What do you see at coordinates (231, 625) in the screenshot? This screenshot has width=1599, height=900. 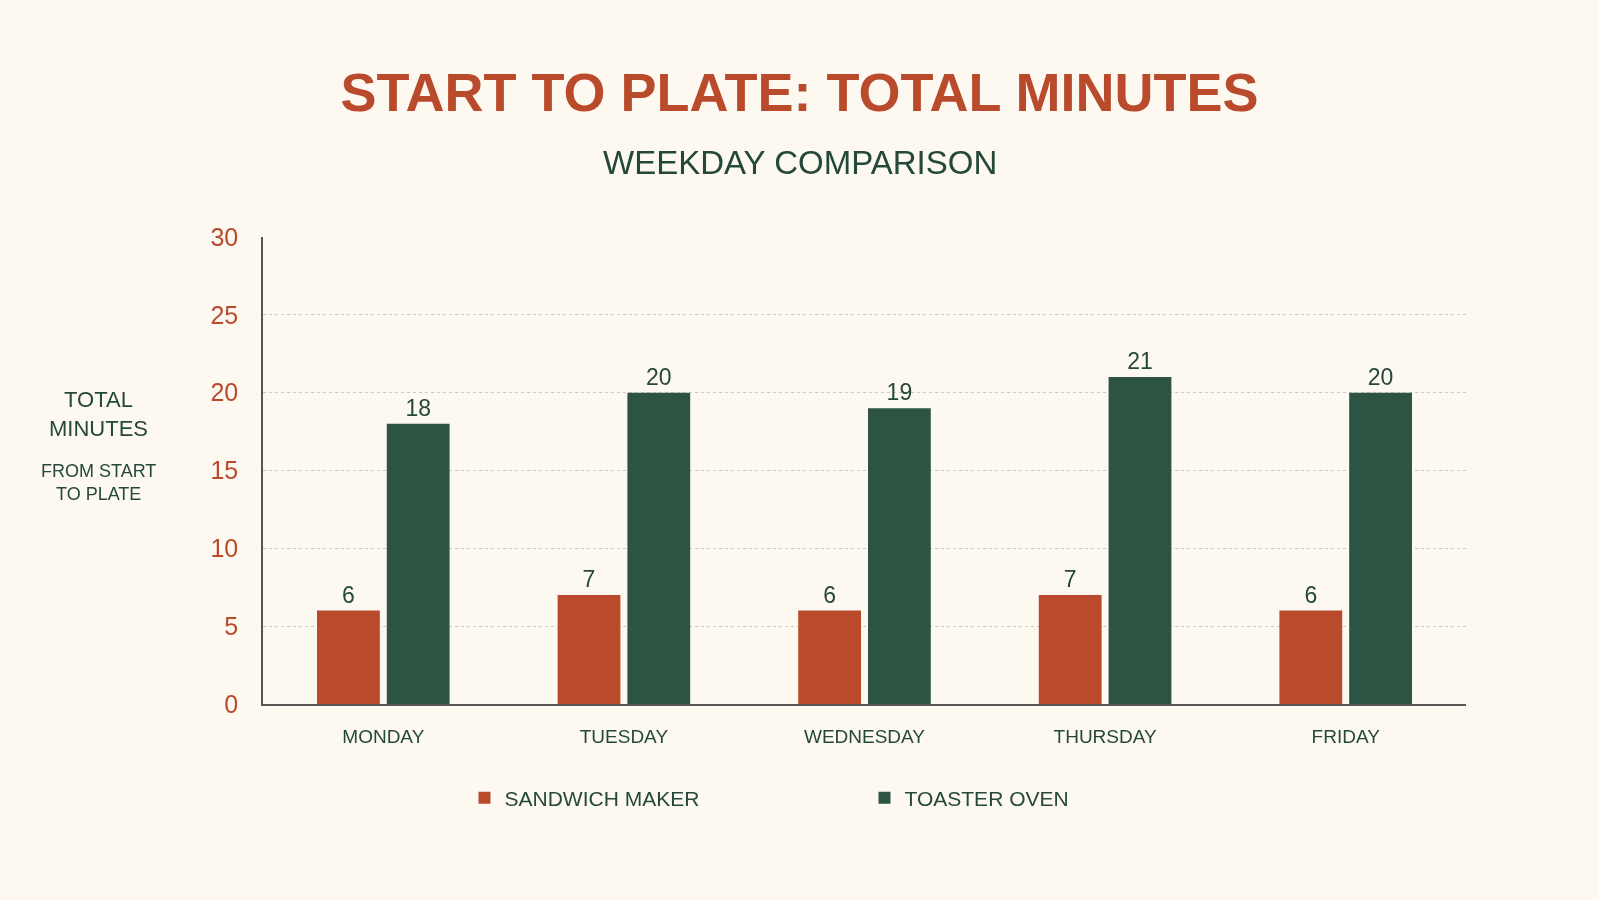 I see `y-tick-label: 5` at bounding box center [231, 625].